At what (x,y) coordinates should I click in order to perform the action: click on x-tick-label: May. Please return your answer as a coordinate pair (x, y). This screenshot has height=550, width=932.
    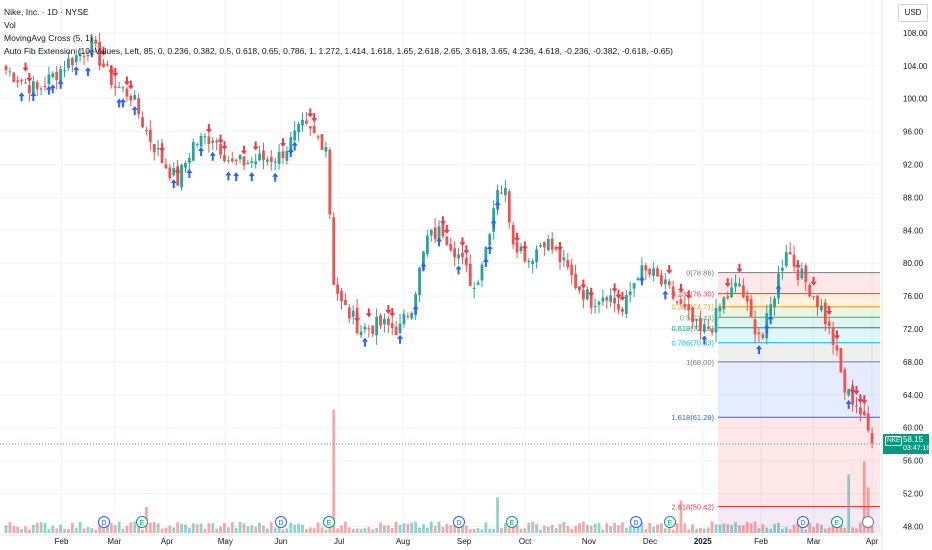
    Looking at the image, I should click on (225, 541).